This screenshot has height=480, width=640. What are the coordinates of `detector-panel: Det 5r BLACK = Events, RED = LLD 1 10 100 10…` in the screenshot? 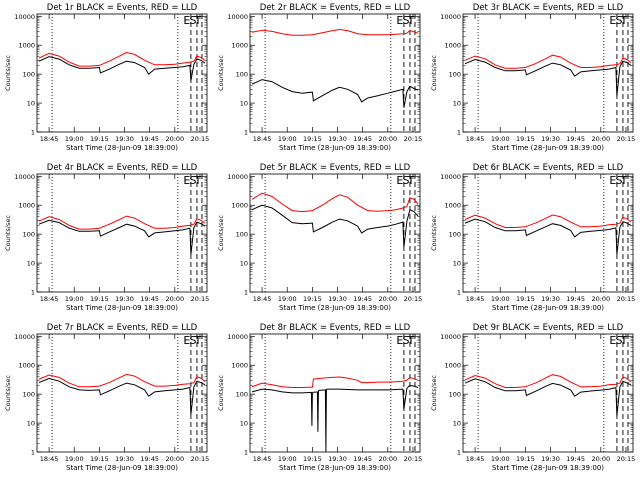 It's located at (319, 237).